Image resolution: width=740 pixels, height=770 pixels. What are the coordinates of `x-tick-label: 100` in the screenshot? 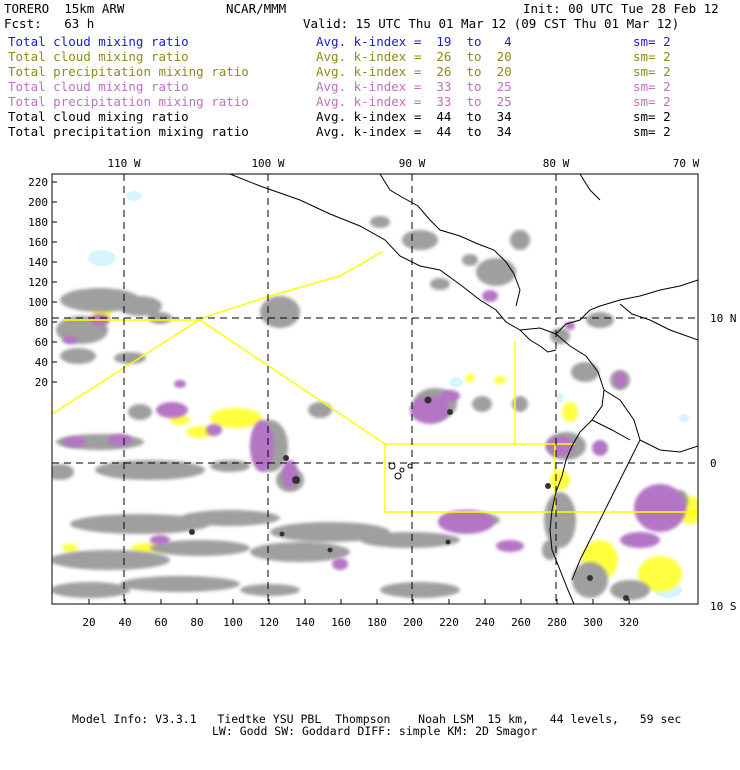 It's located at (233, 622).